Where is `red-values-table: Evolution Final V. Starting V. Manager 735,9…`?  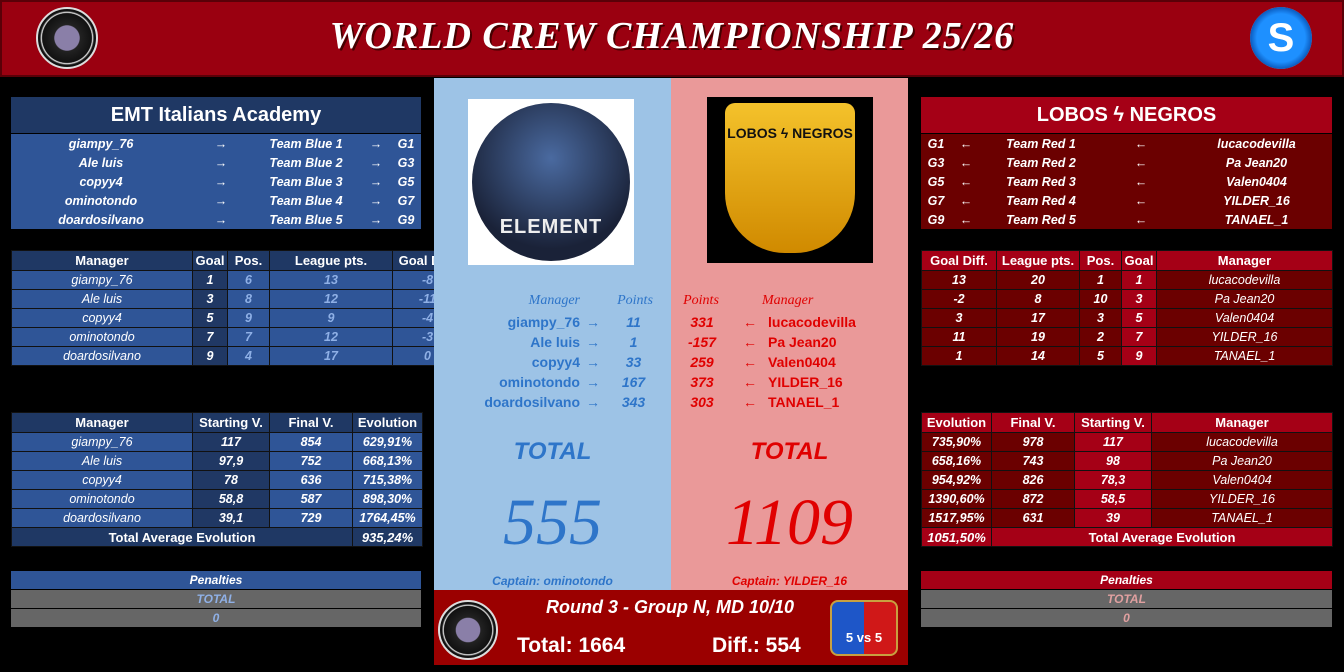 red-values-table: Evolution Final V. Starting V. Manager 735,9… is located at coordinates (1127, 479).